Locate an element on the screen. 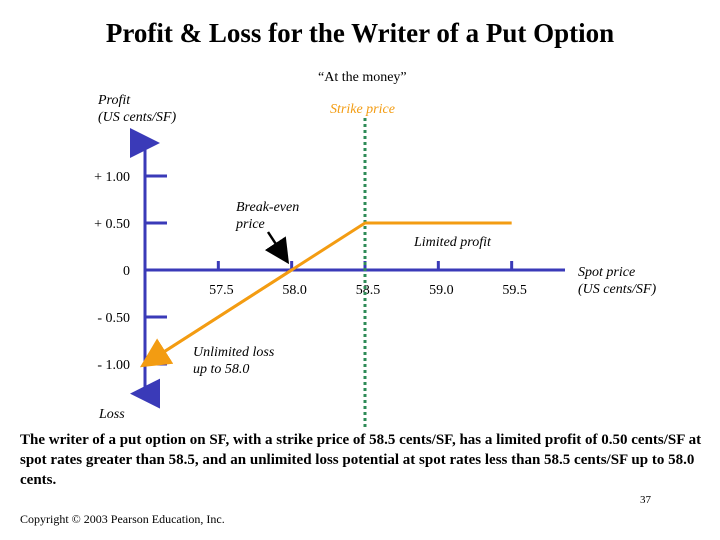  unlimited-loss-label: Unlimited loss up to 58.0 is located at coordinates (233, 361).